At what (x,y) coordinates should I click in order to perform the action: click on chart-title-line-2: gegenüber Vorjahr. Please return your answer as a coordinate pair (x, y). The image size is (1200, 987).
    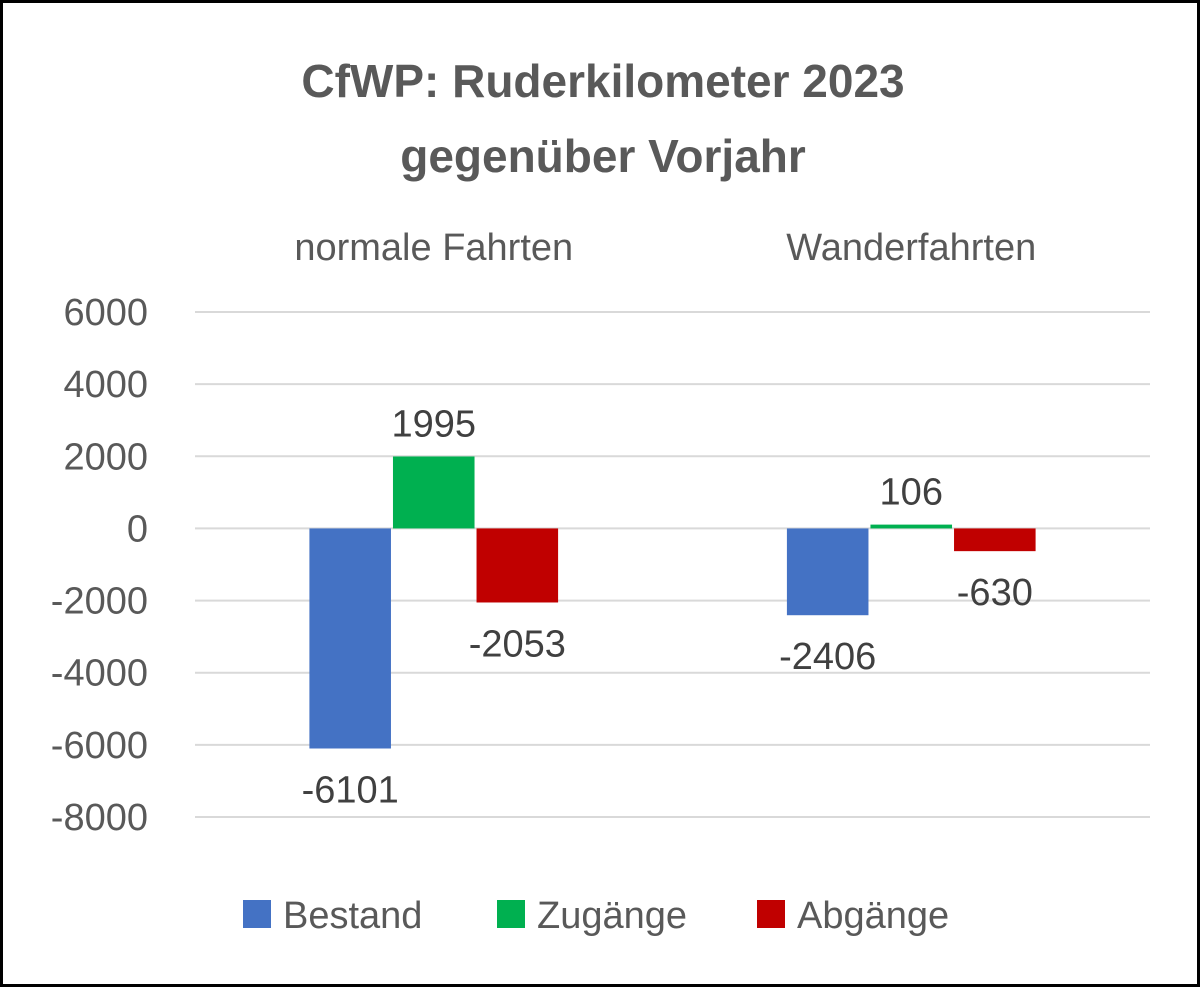
    Looking at the image, I should click on (603, 156).